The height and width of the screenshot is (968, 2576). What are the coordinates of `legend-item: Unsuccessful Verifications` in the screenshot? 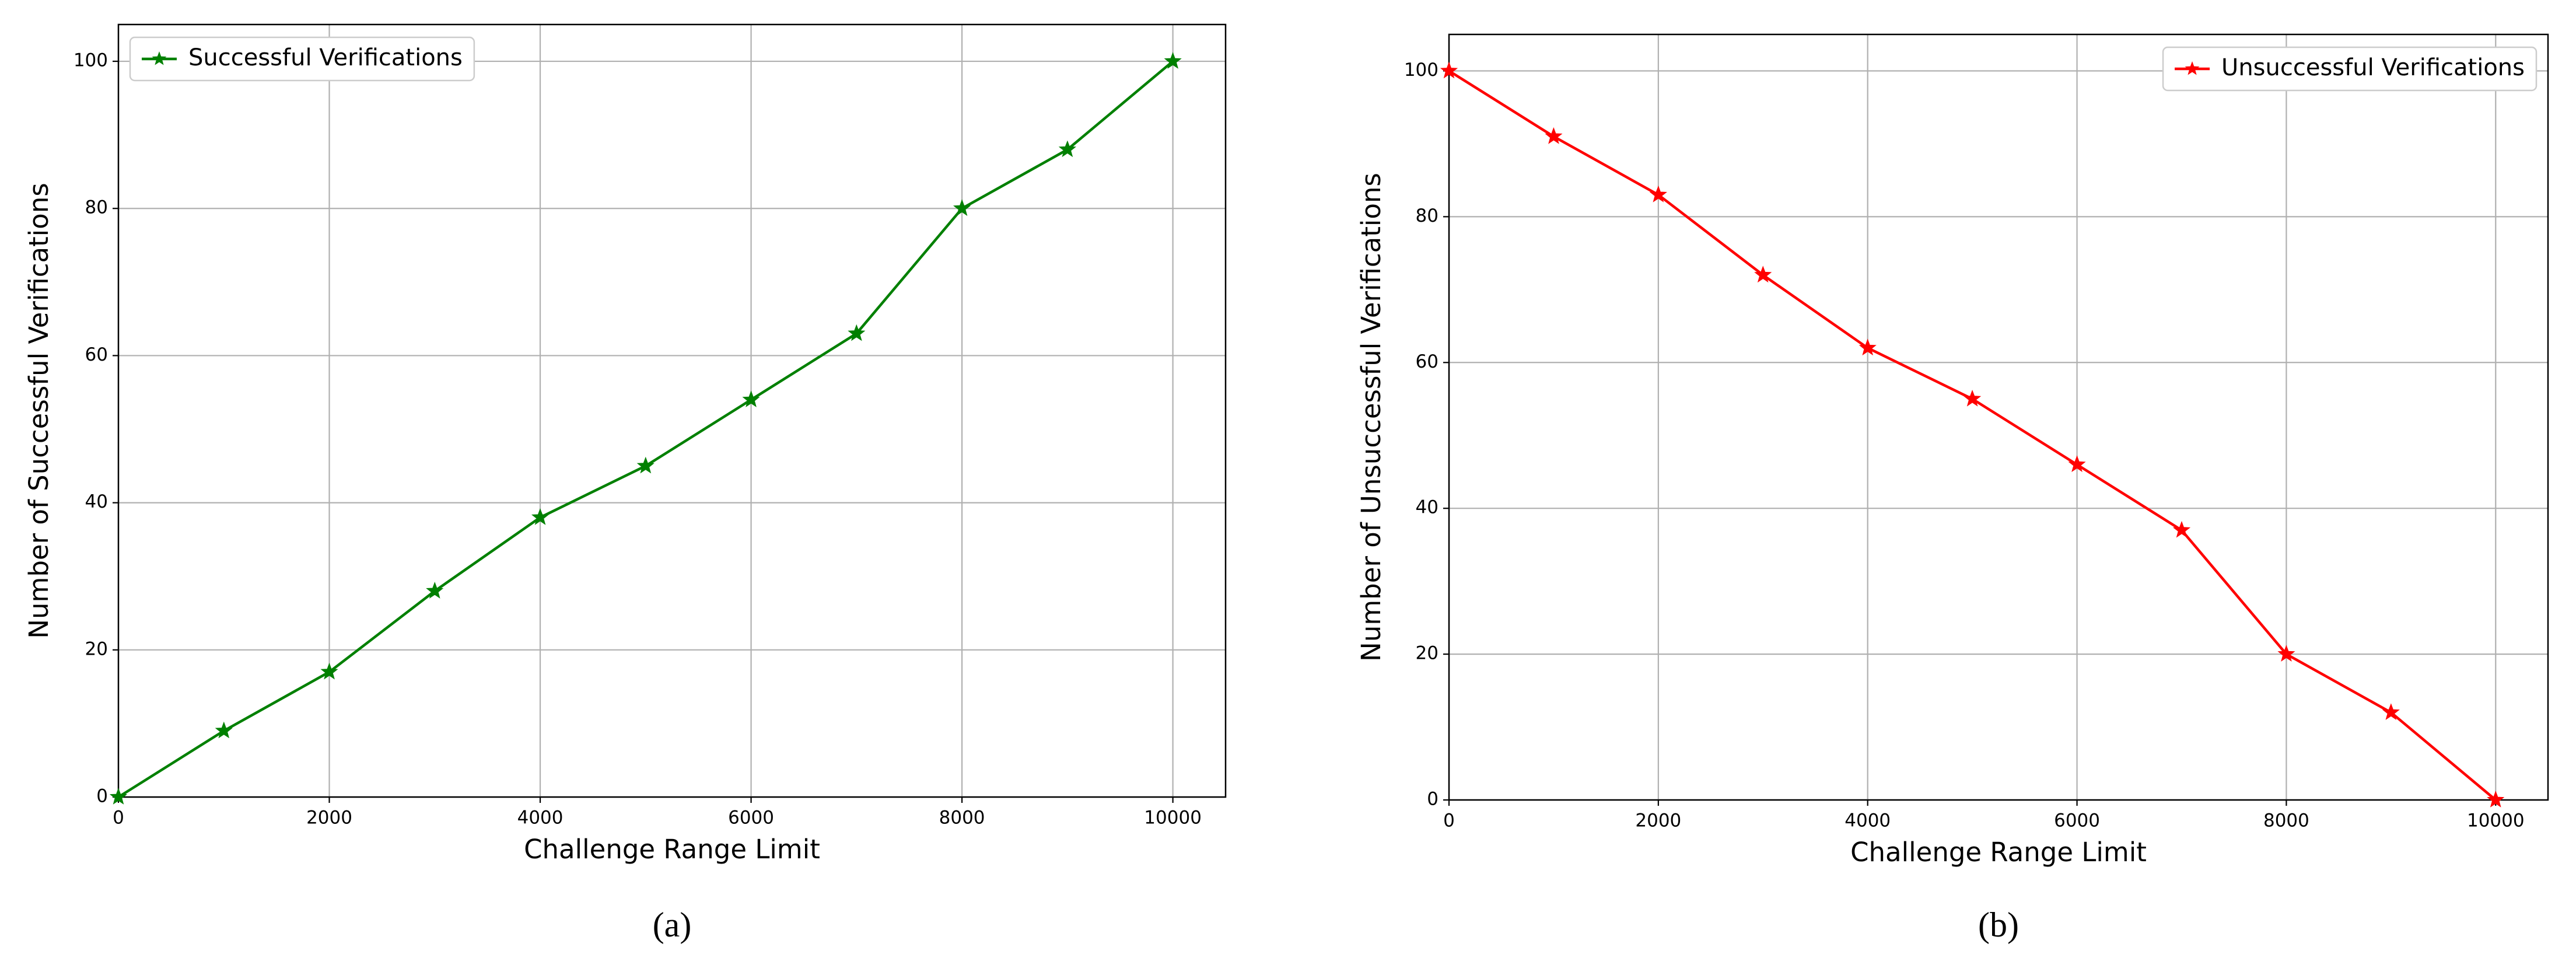 It's located at (2350, 67).